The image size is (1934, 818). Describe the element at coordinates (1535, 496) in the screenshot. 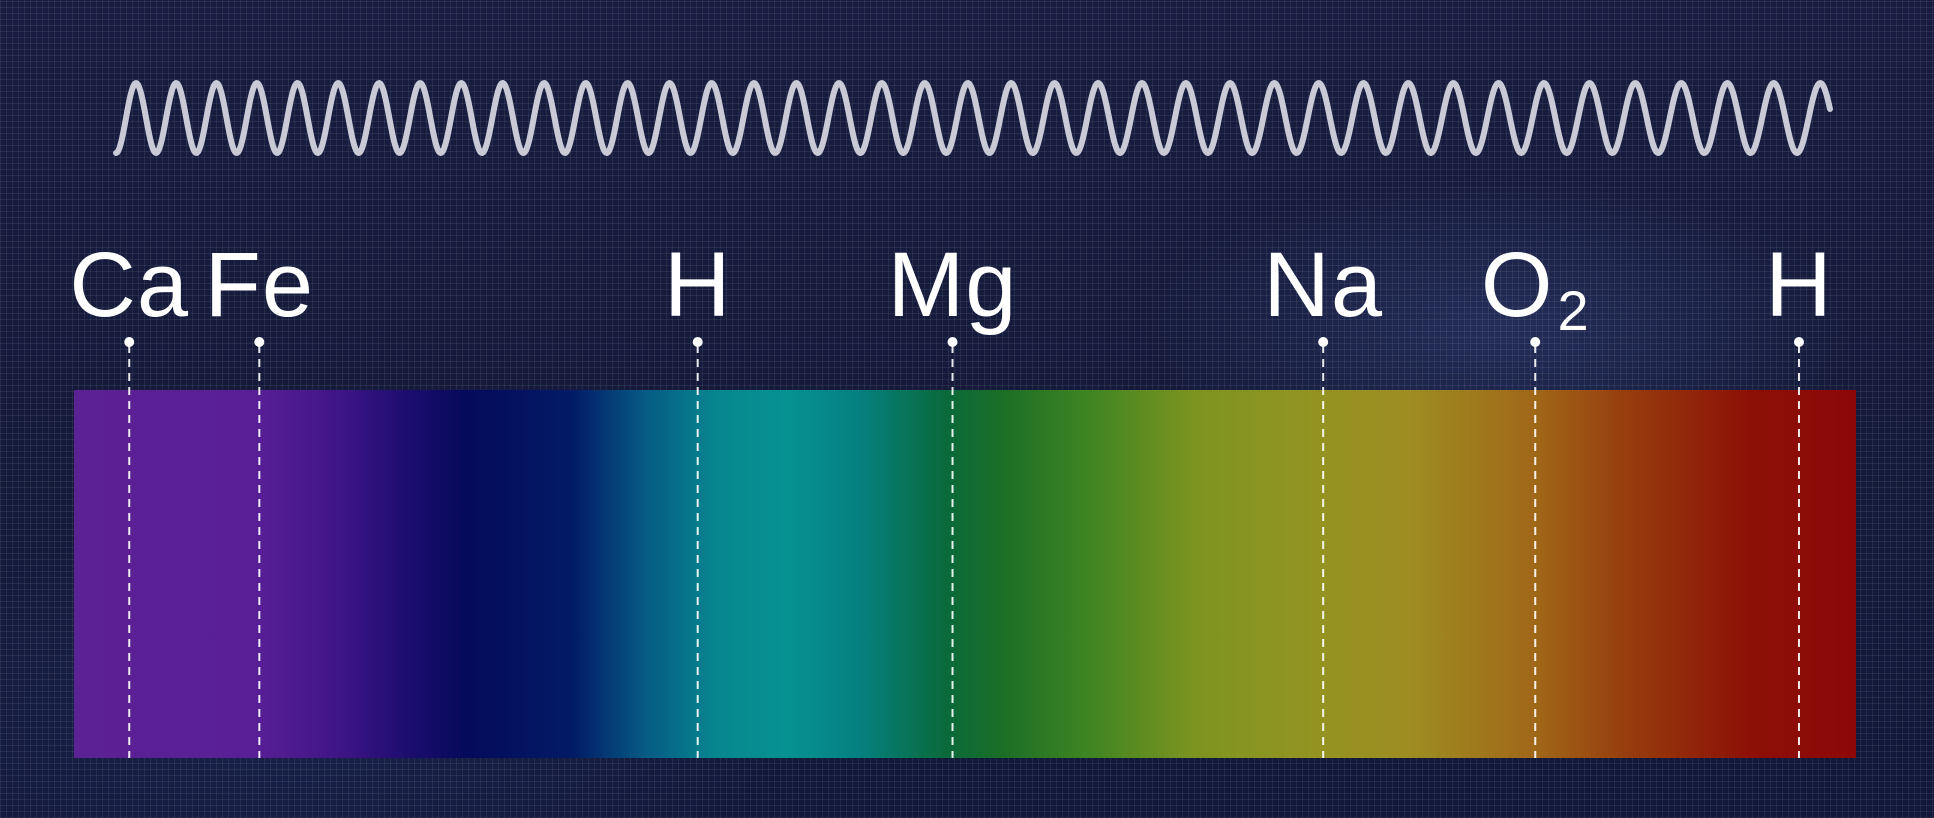

I see `marker-o2: O2` at that location.